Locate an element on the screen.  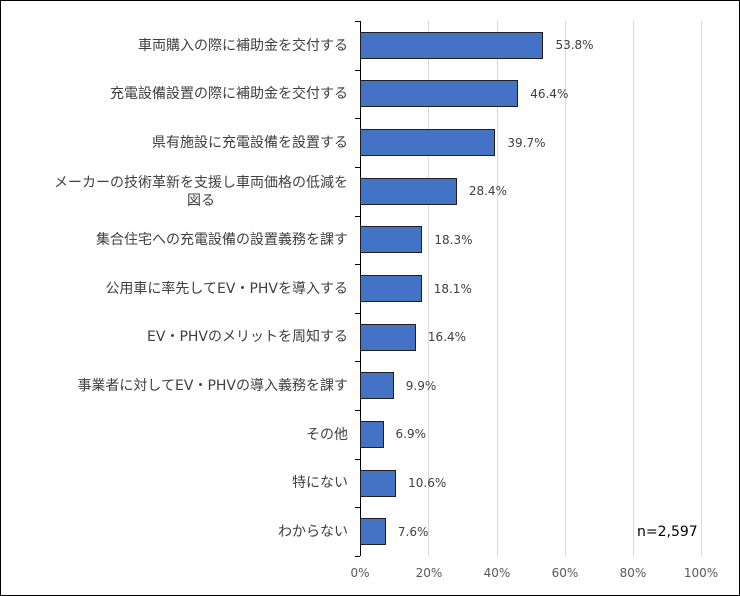
category-label-line1: メーカーの技術革新を支援し車両価格の低減を is located at coordinates (201, 183).